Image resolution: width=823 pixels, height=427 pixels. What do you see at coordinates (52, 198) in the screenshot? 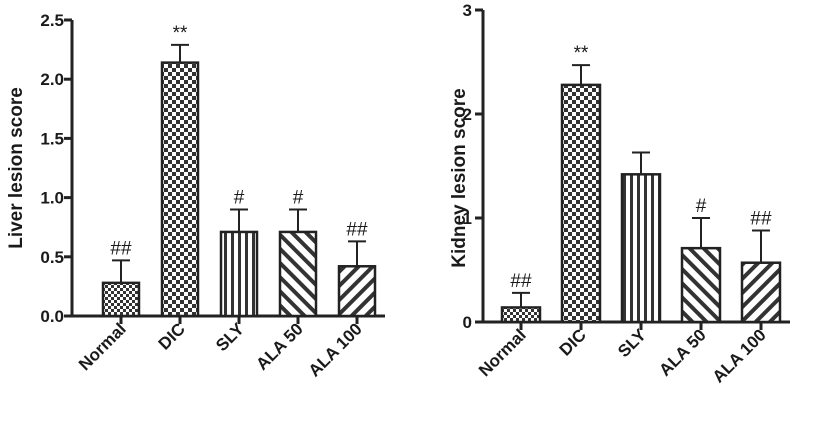
I see `y-tick-label: 1.0` at bounding box center [52, 198].